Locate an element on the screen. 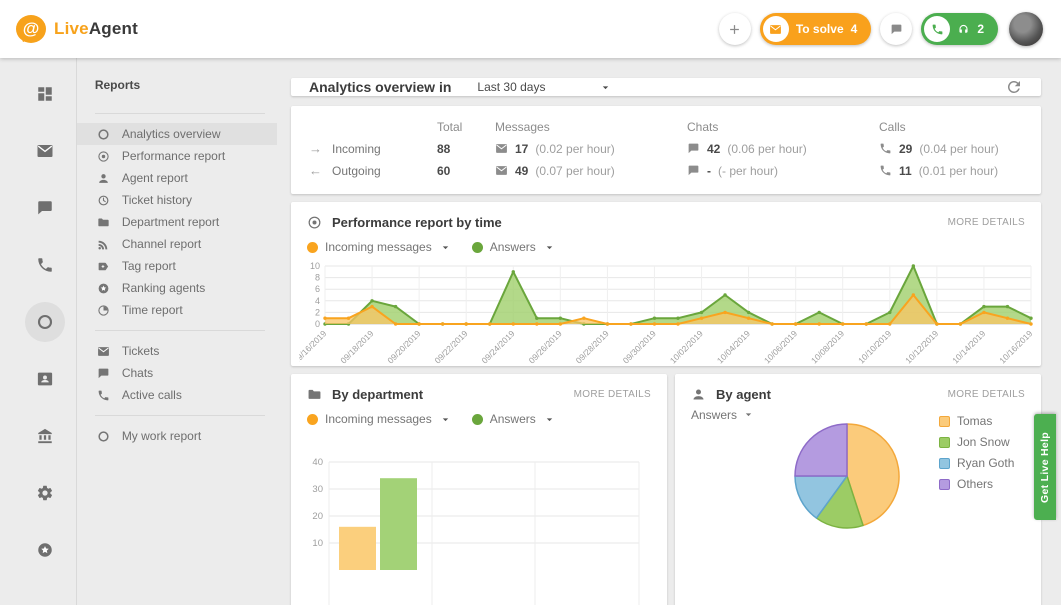 The width and height of the screenshot is (1061, 605). menu-item-tickets: Tickets is located at coordinates (177, 351).